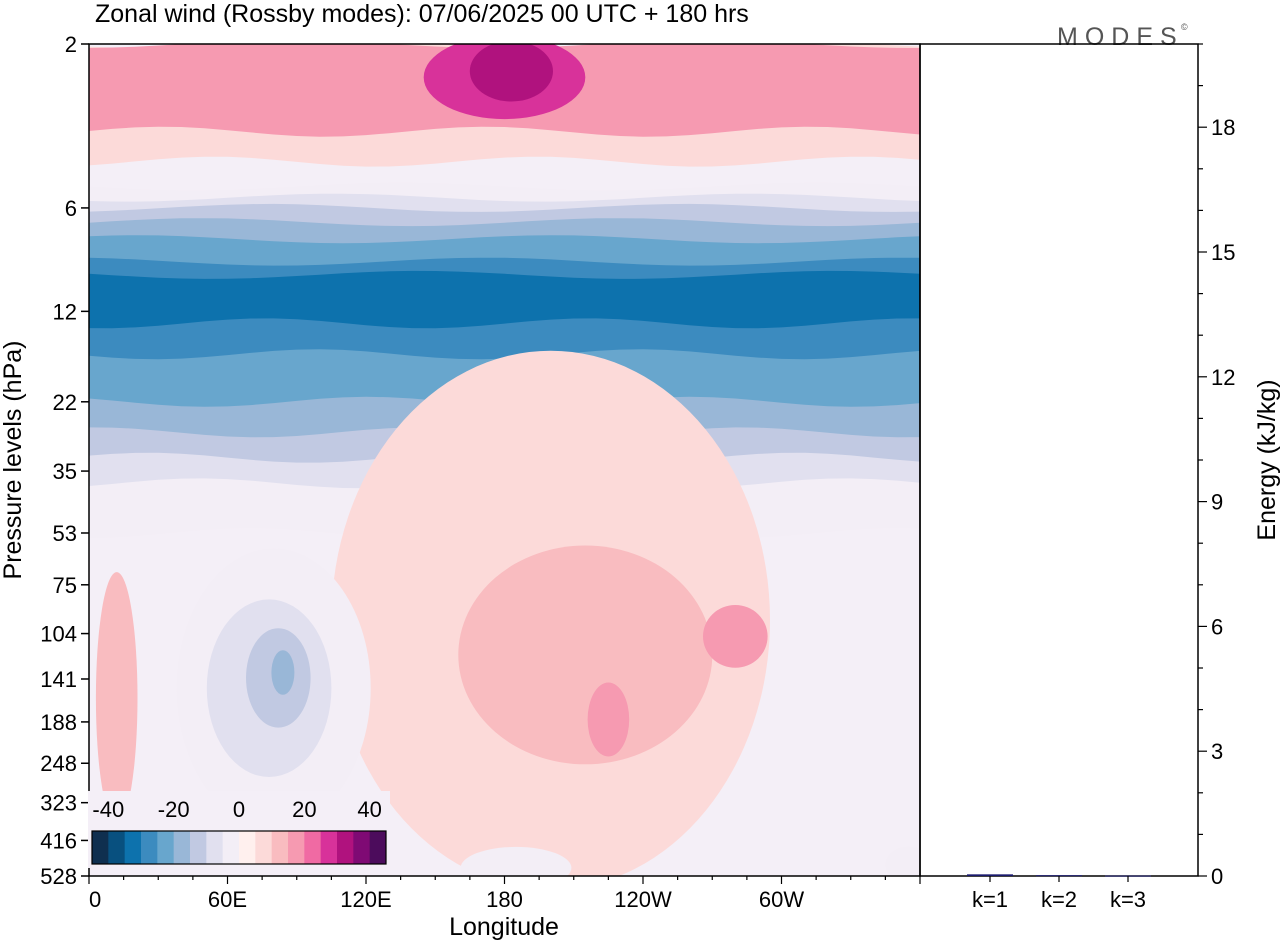  I want to click on pressure-tick-label: 248, so click(58, 763).